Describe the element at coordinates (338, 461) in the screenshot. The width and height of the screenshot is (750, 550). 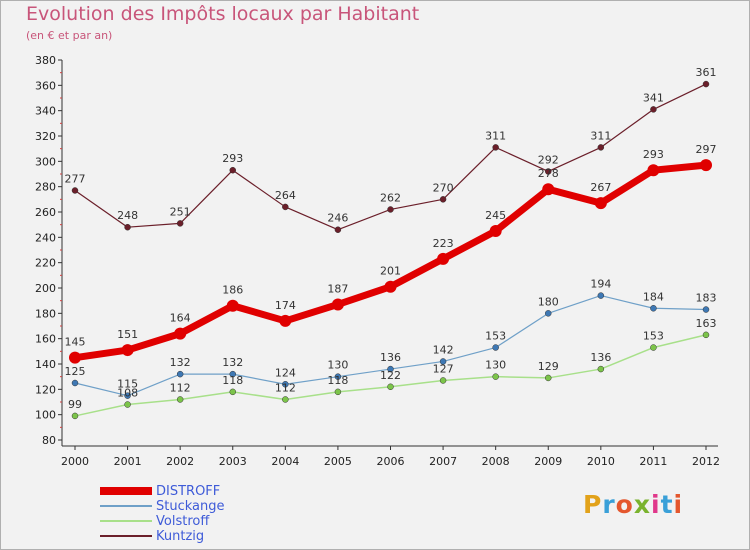
I see `x-tick-label: 2005` at that location.